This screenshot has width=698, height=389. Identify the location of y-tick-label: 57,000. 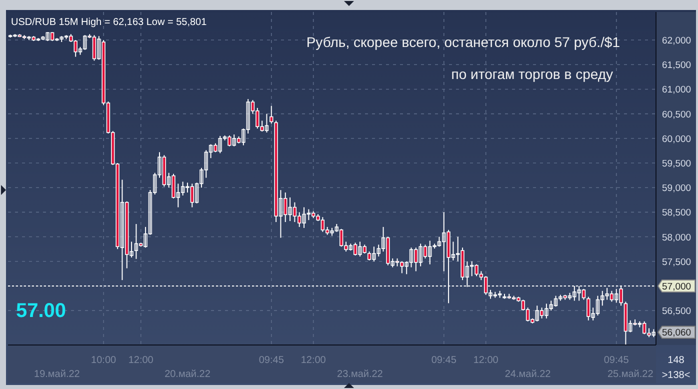
(677, 286).